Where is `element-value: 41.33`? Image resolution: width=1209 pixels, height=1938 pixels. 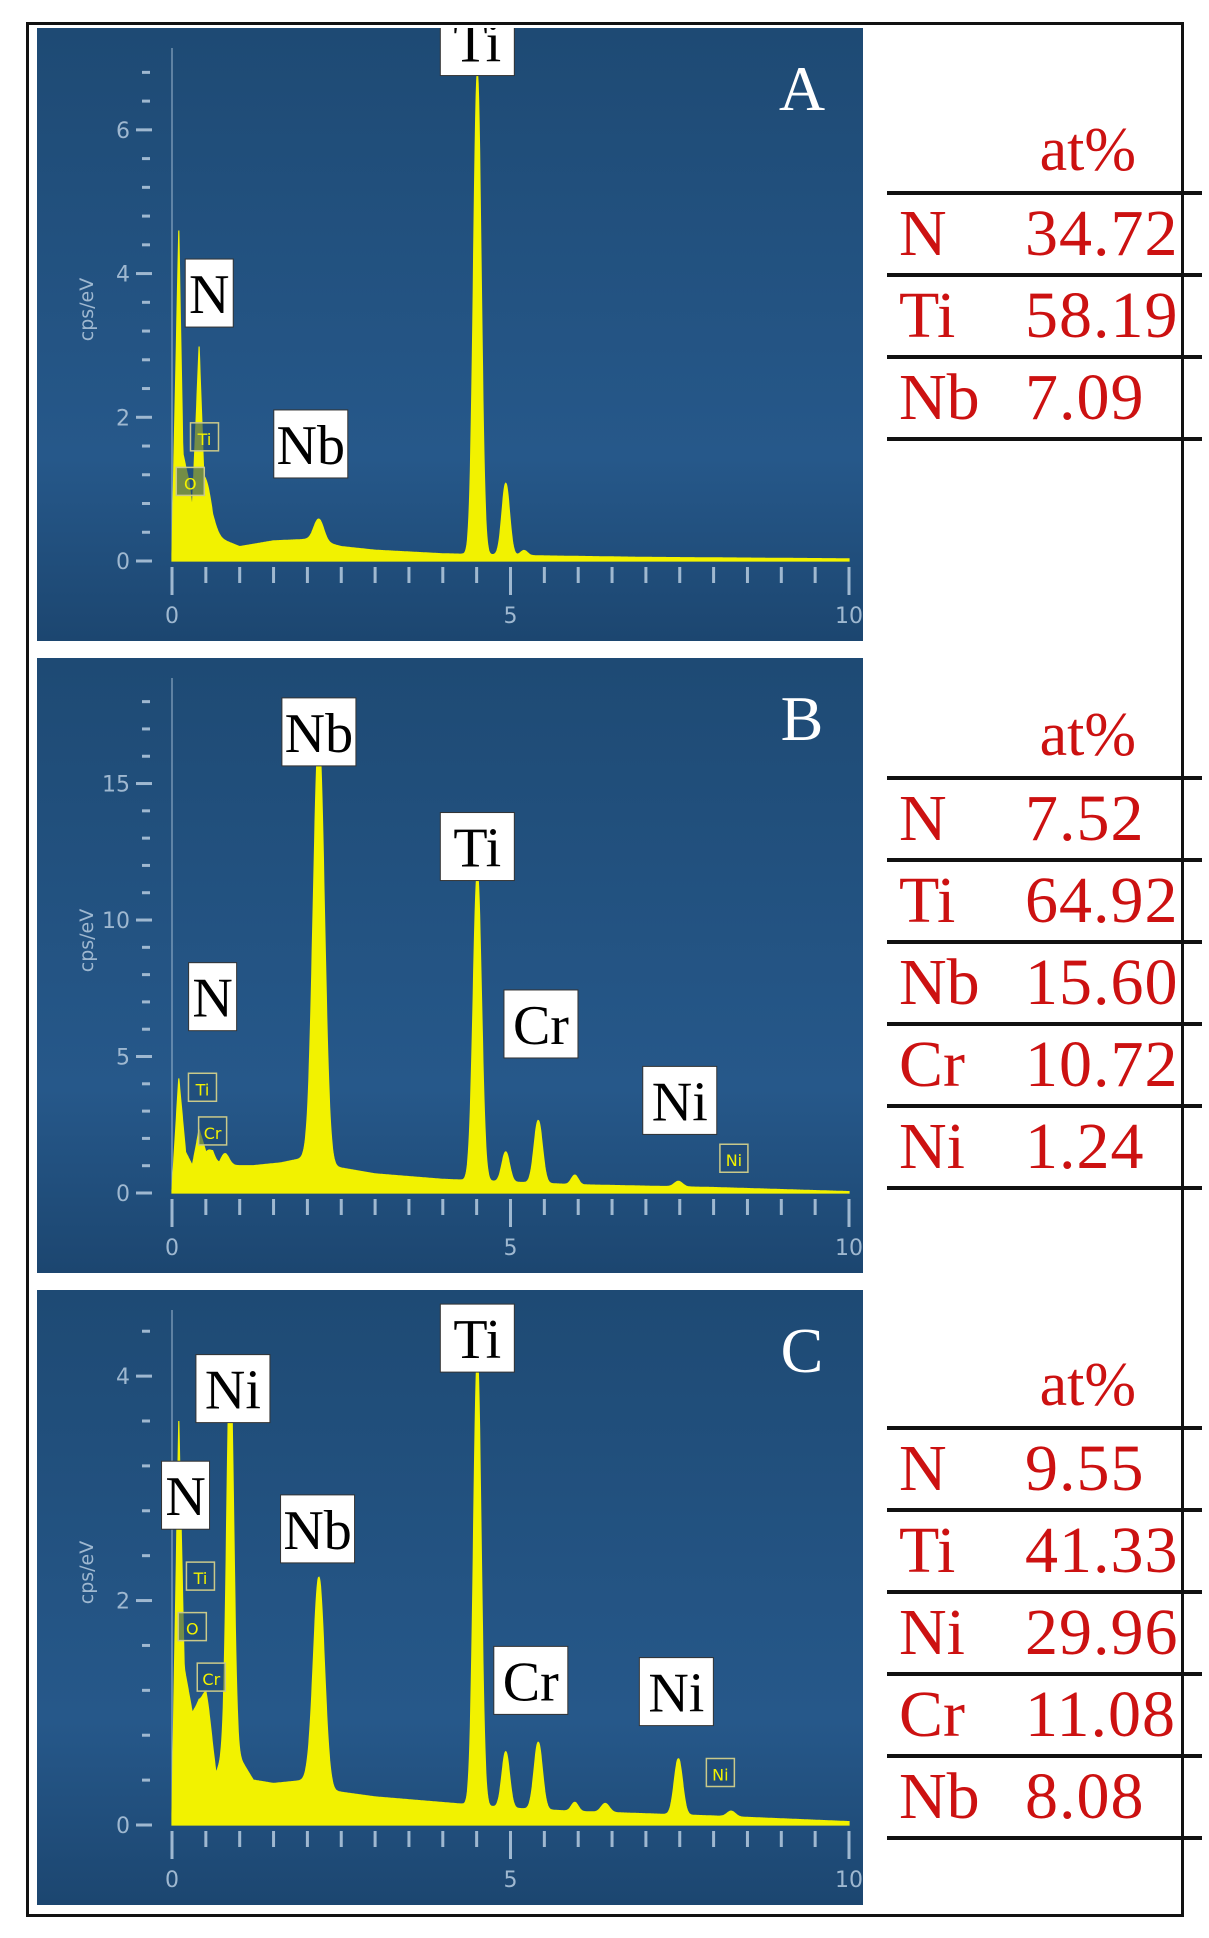 element-value: 41.33 is located at coordinates (1102, 1550).